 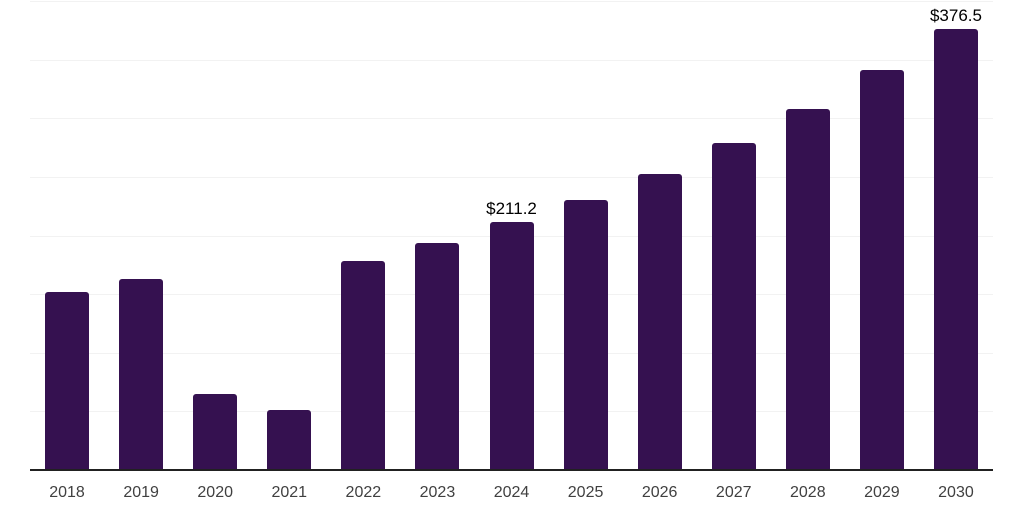 What do you see at coordinates (437, 492) in the screenshot?
I see `x-tick-label-2023: 2023` at bounding box center [437, 492].